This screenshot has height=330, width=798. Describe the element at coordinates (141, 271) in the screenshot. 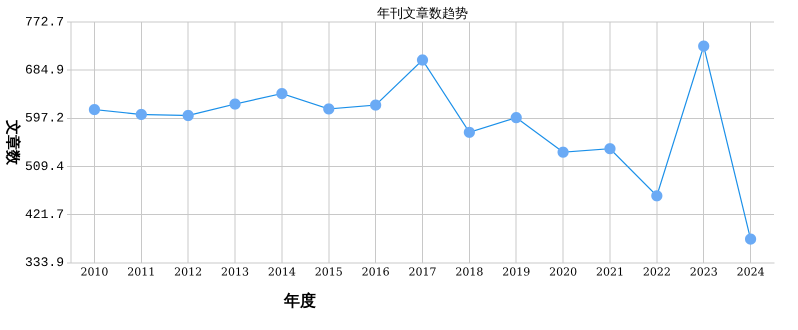

I see `x-tick-label: 2011` at that location.